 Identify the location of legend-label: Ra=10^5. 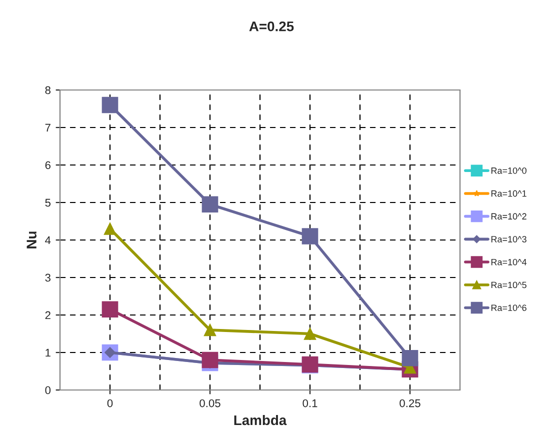
(508, 285).